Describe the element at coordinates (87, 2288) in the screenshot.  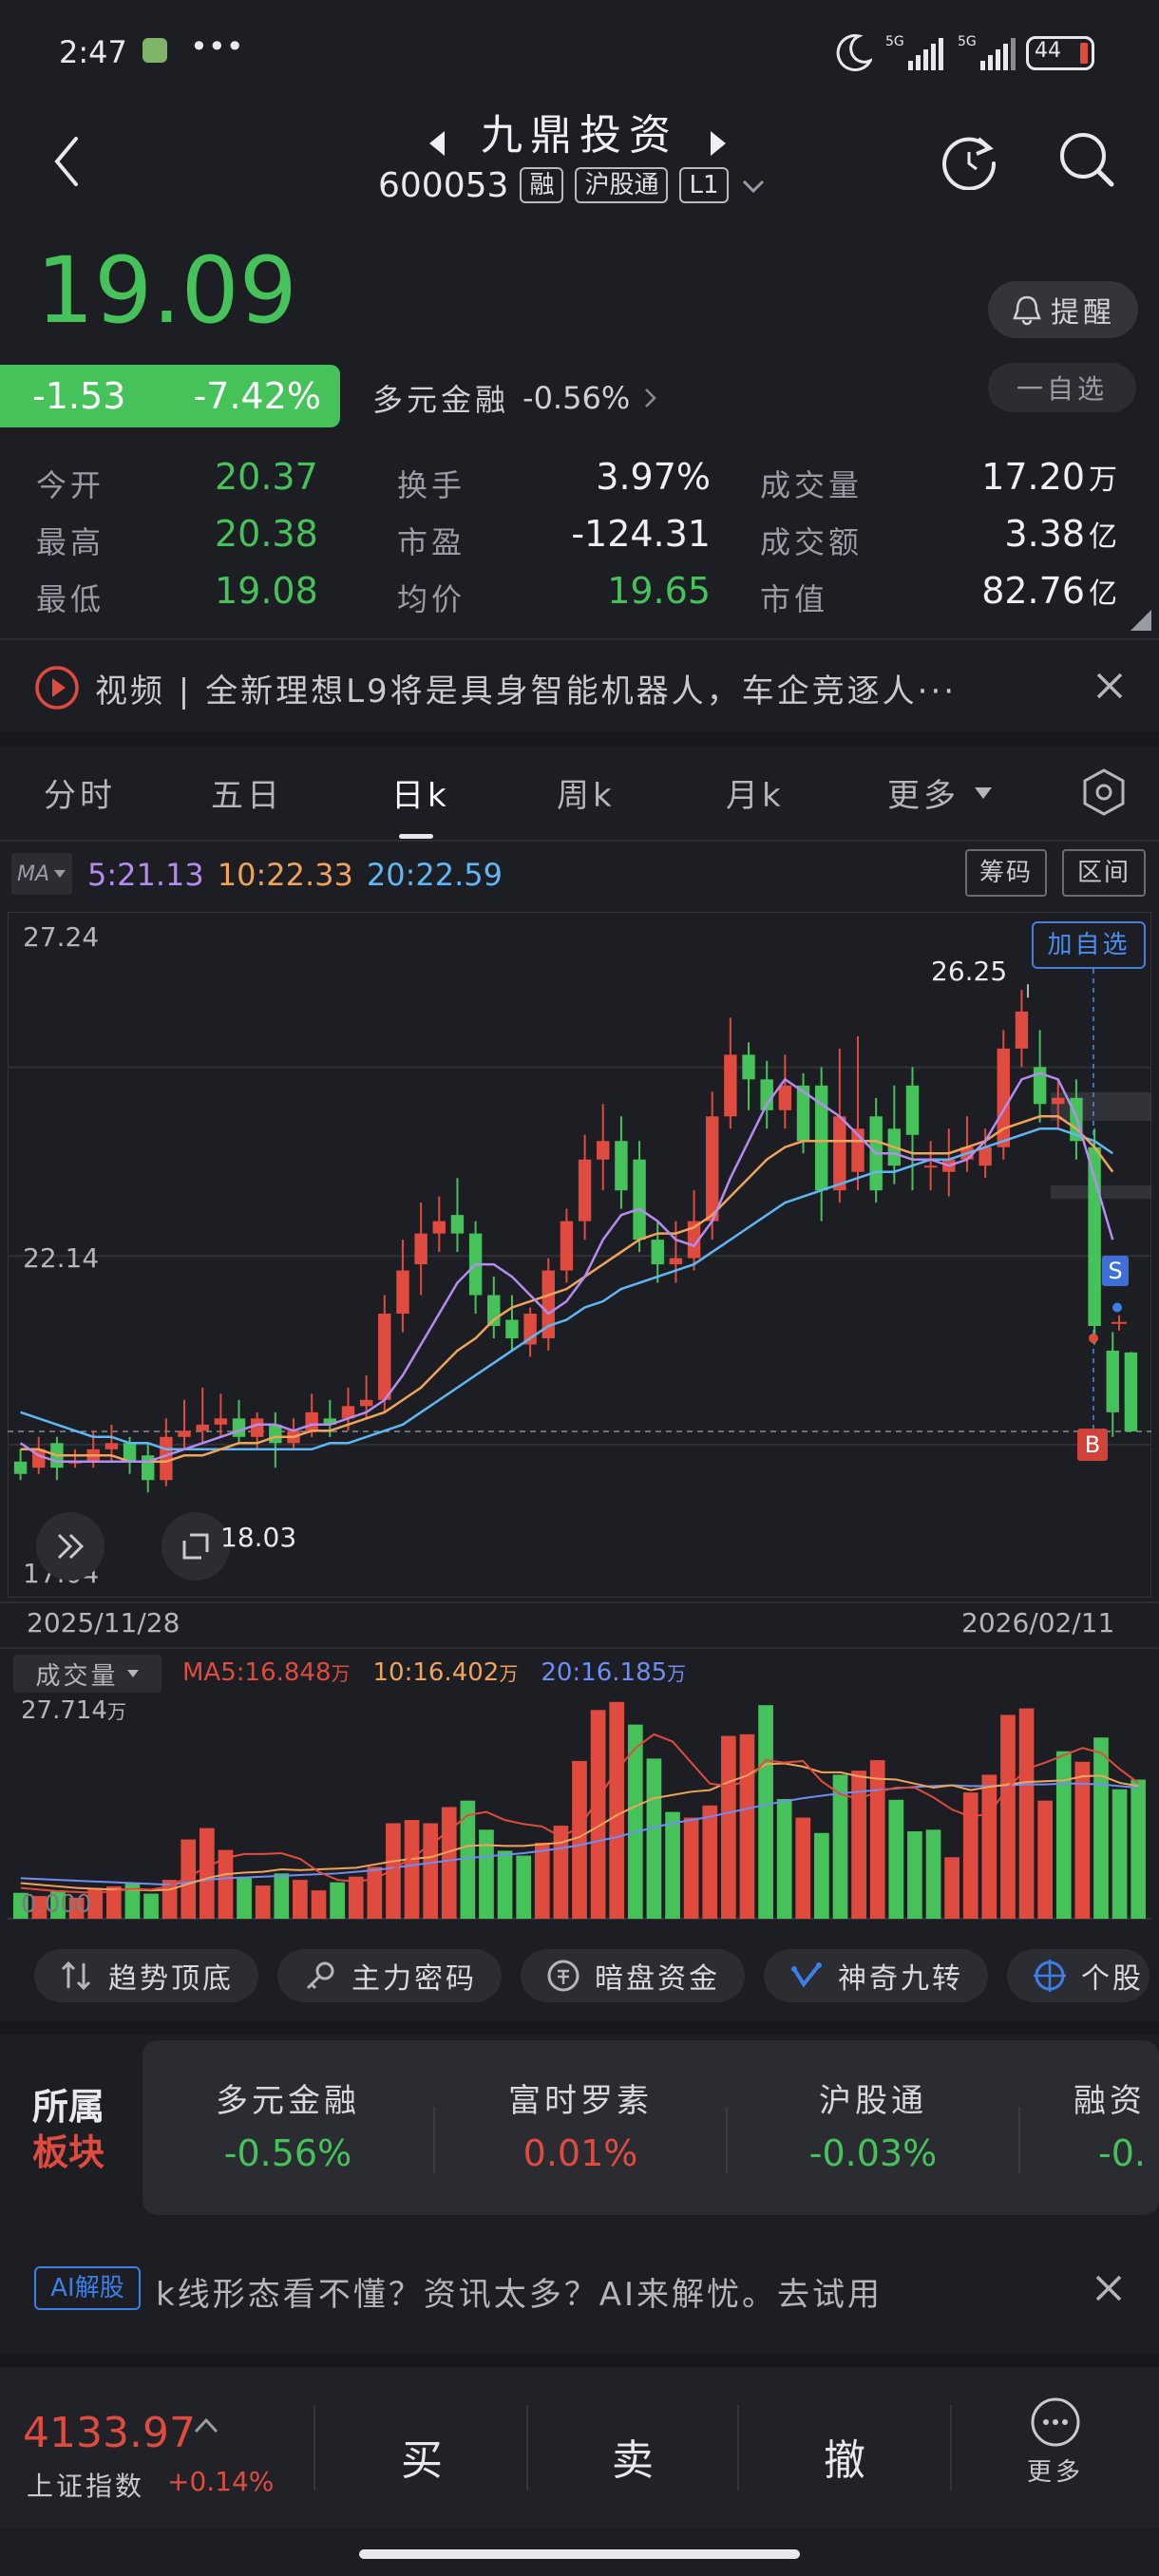
I see `ai-badge: AI解股` at that location.